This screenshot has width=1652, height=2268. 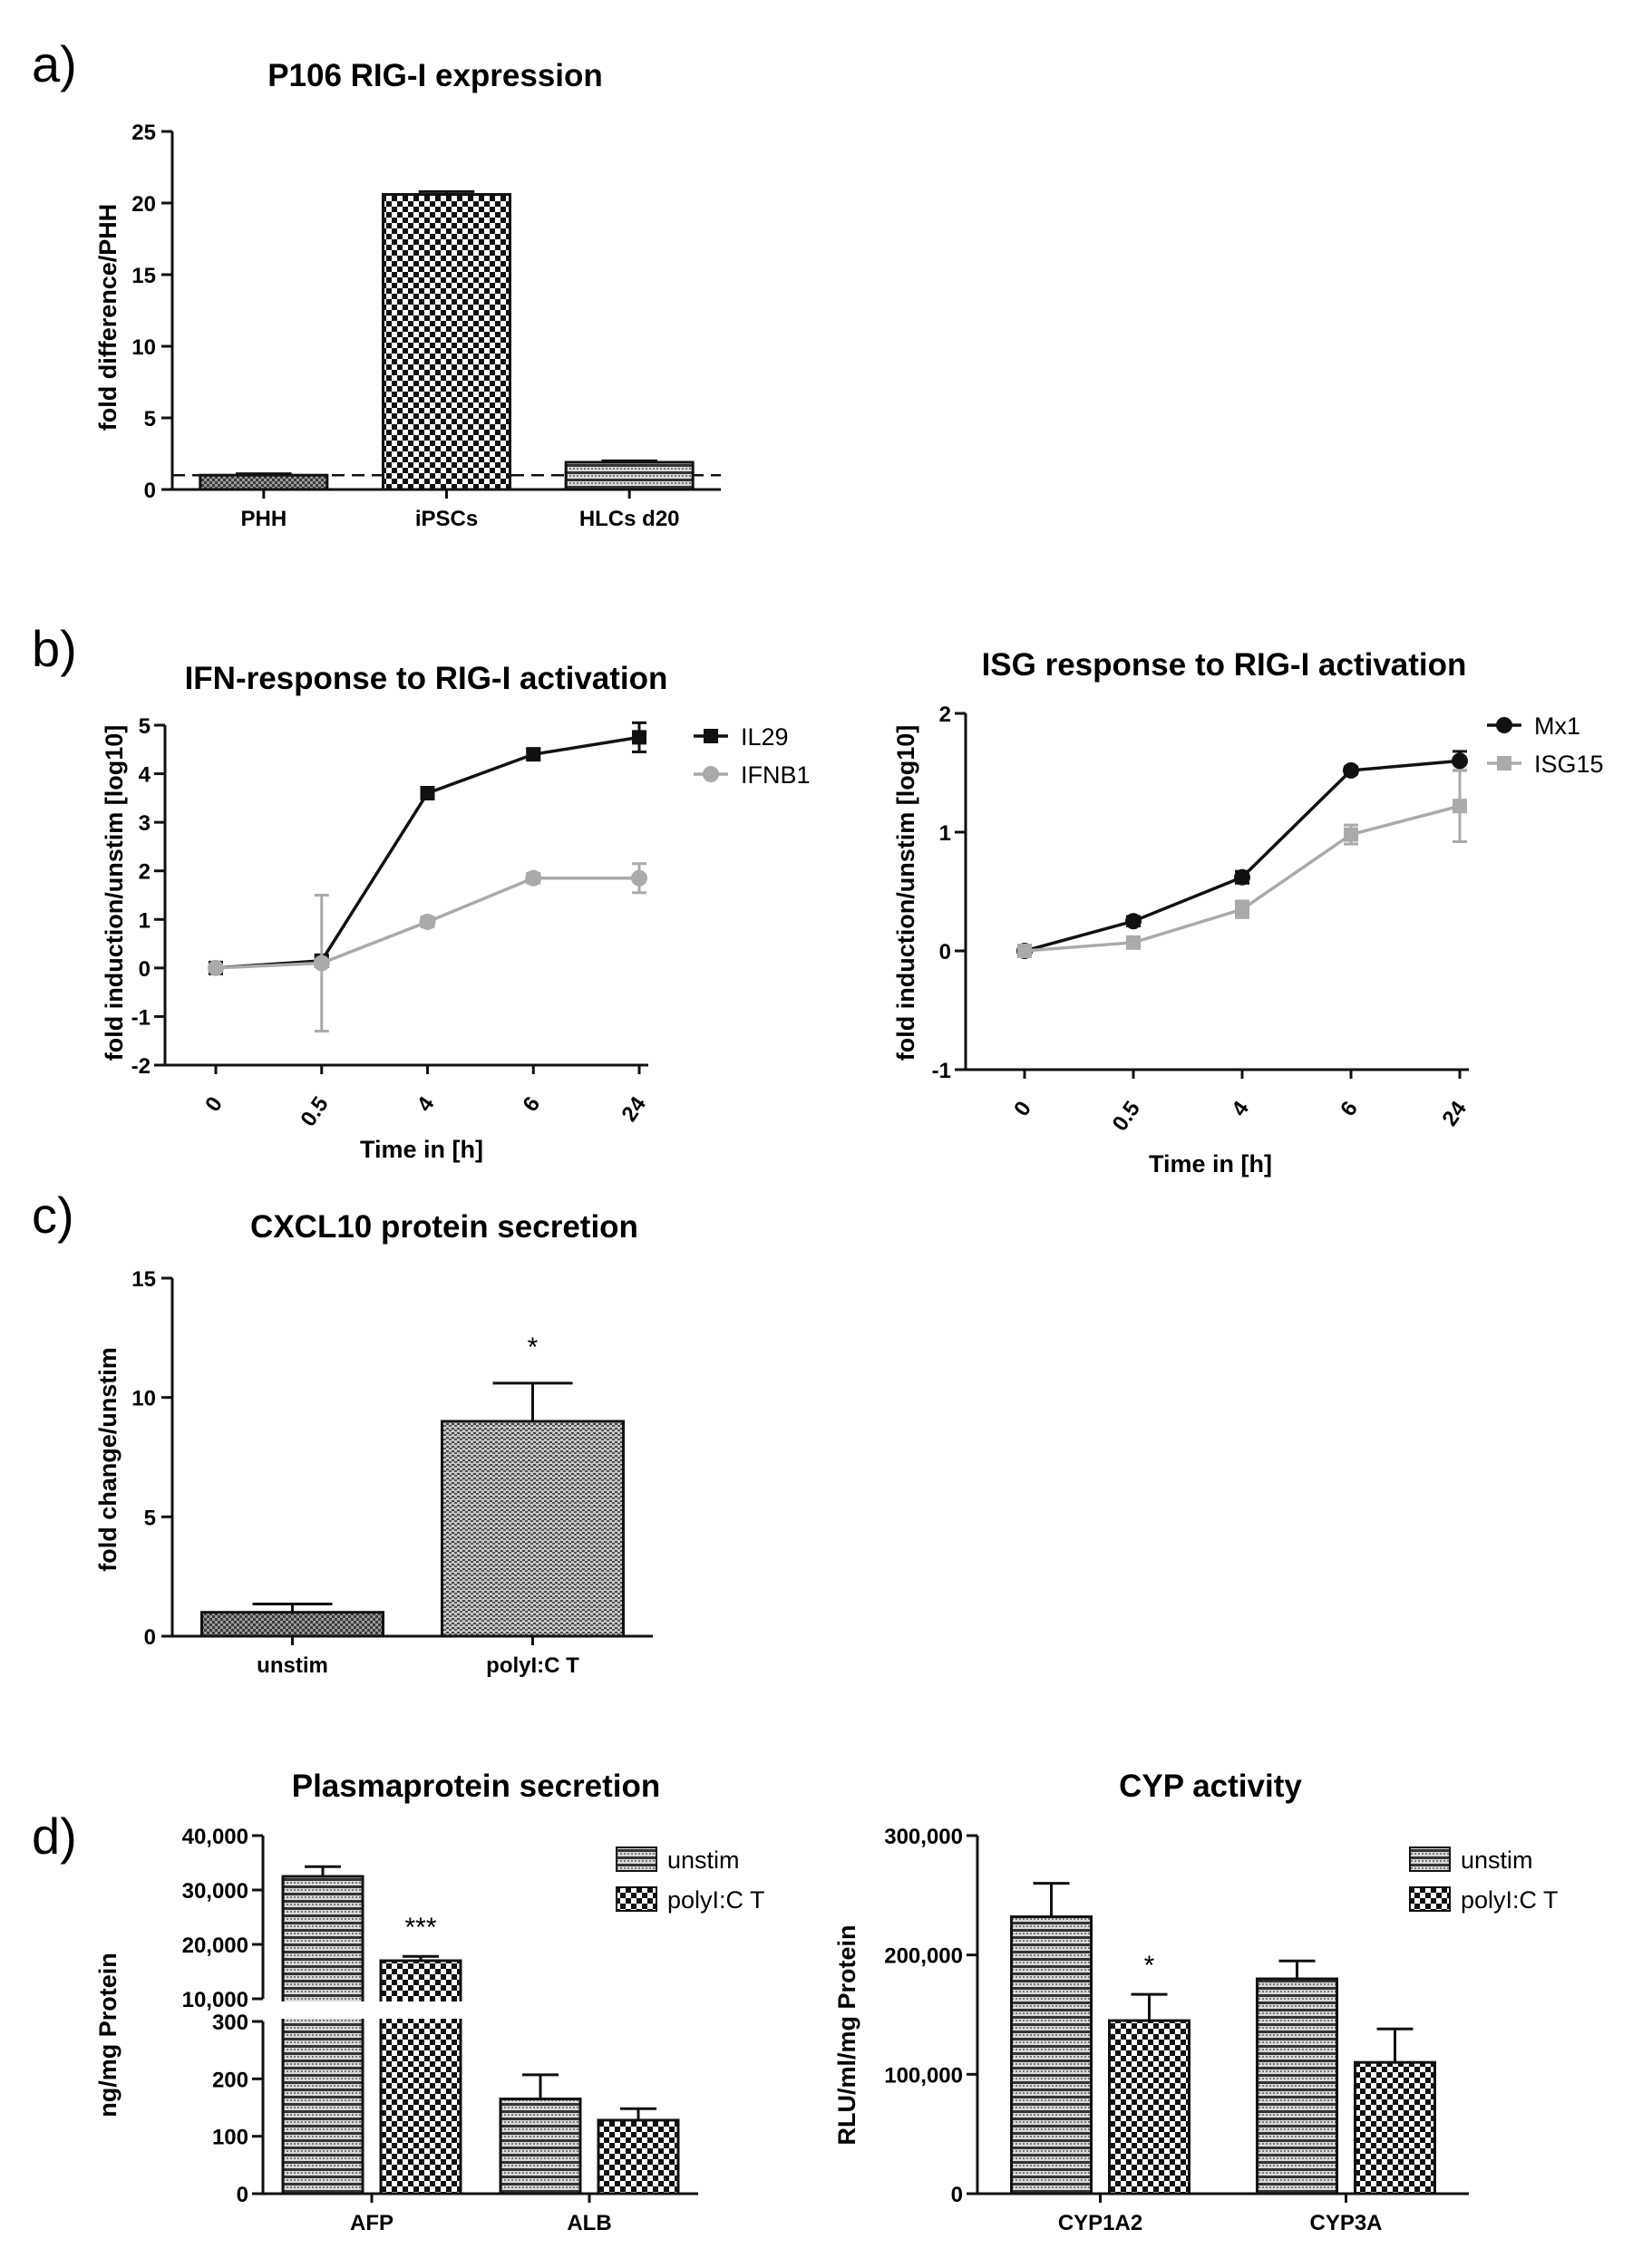 What do you see at coordinates (1497, 1860) in the screenshot?
I see `chart-d2-legend-label: unstim` at bounding box center [1497, 1860].